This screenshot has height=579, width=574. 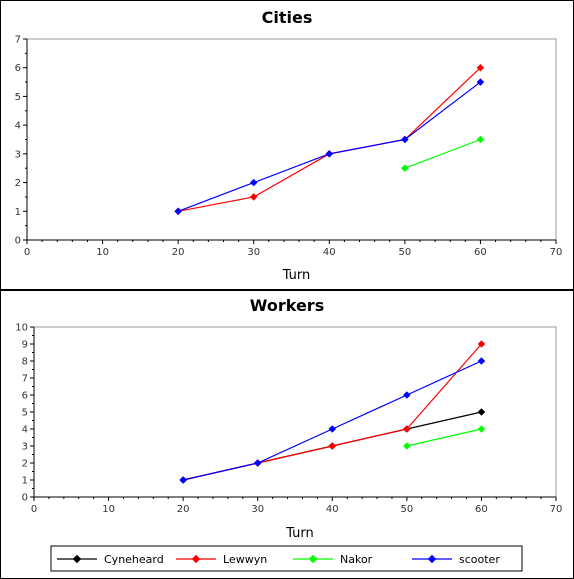 I want to click on chart0-x-tick-label: 20, so click(x=178, y=252).